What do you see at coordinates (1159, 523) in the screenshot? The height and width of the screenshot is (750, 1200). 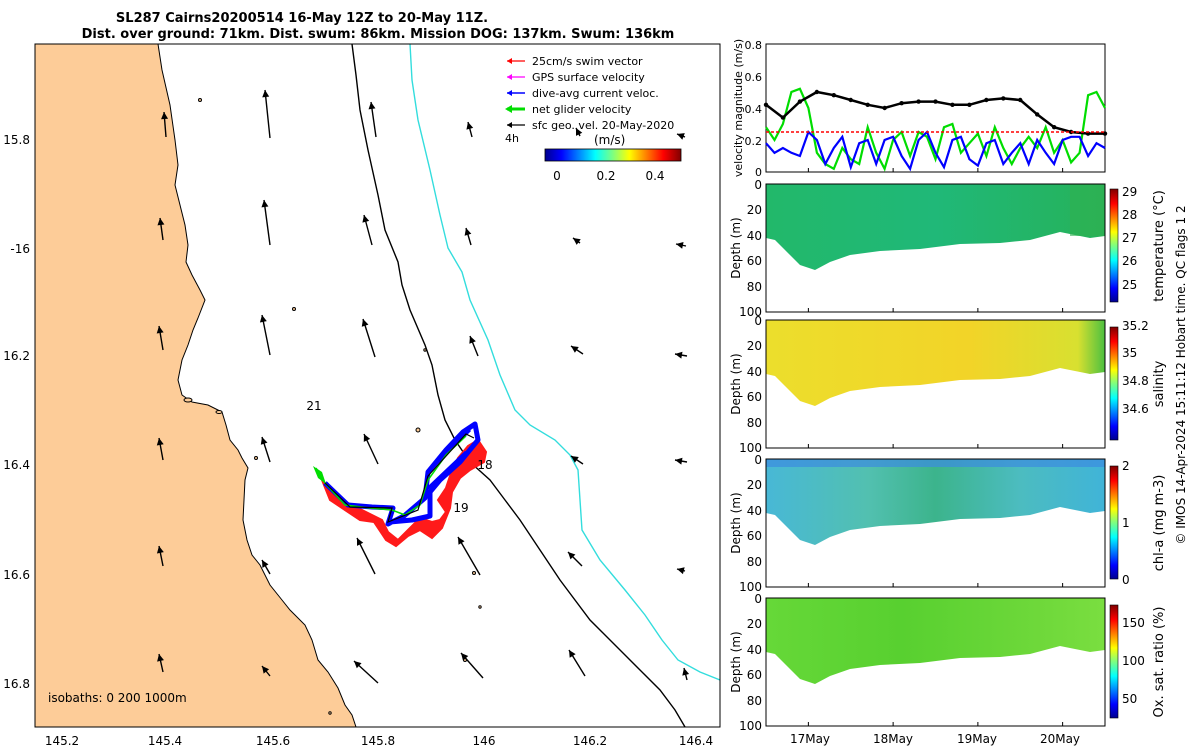 I see `chla-cbar-label: chl-a (mg m-3)` at bounding box center [1159, 523].